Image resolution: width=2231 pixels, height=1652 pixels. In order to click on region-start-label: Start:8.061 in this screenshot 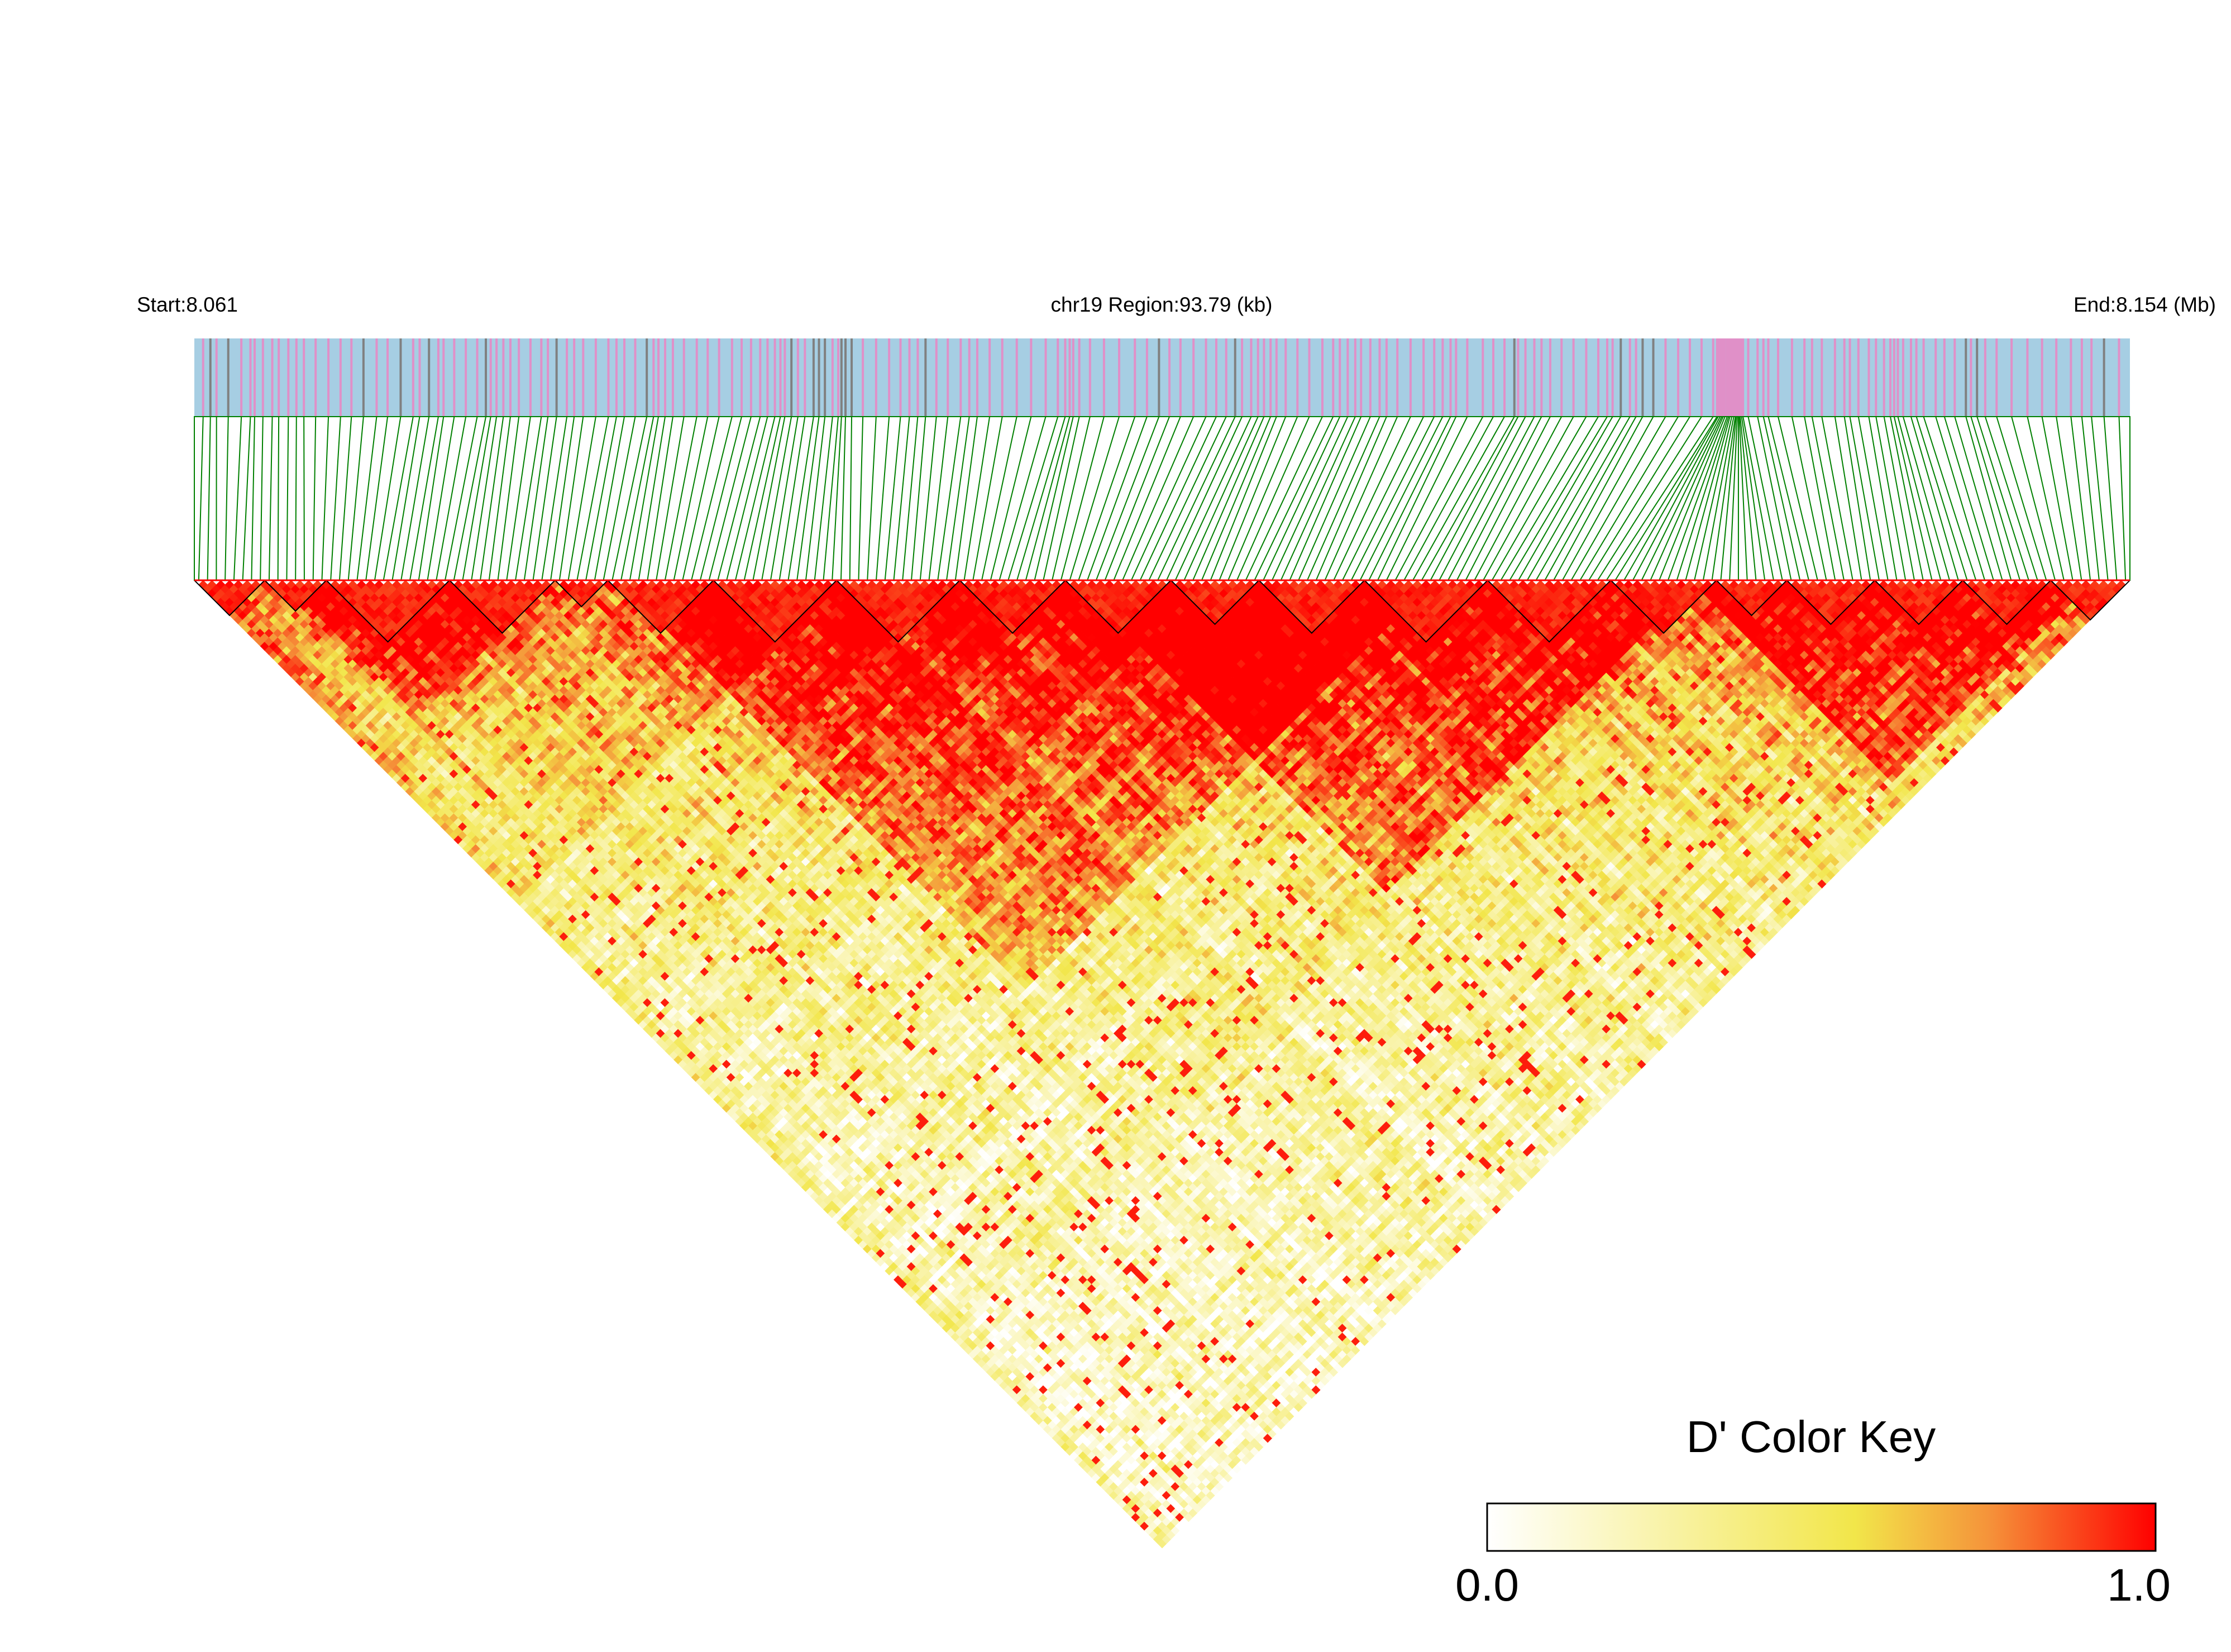, I will do `click(187, 304)`.